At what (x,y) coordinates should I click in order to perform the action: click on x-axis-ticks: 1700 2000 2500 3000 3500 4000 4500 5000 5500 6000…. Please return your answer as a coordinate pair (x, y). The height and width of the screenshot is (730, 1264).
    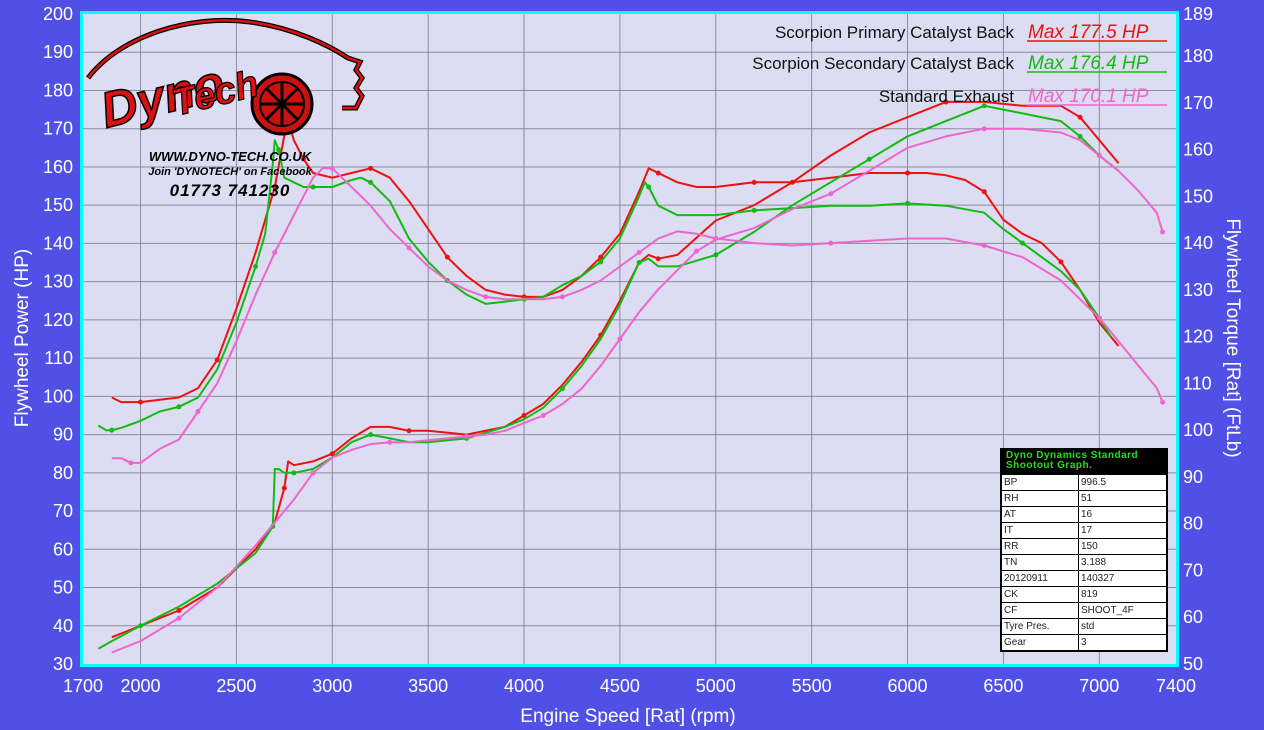
    Looking at the image, I should click on (629, 686).